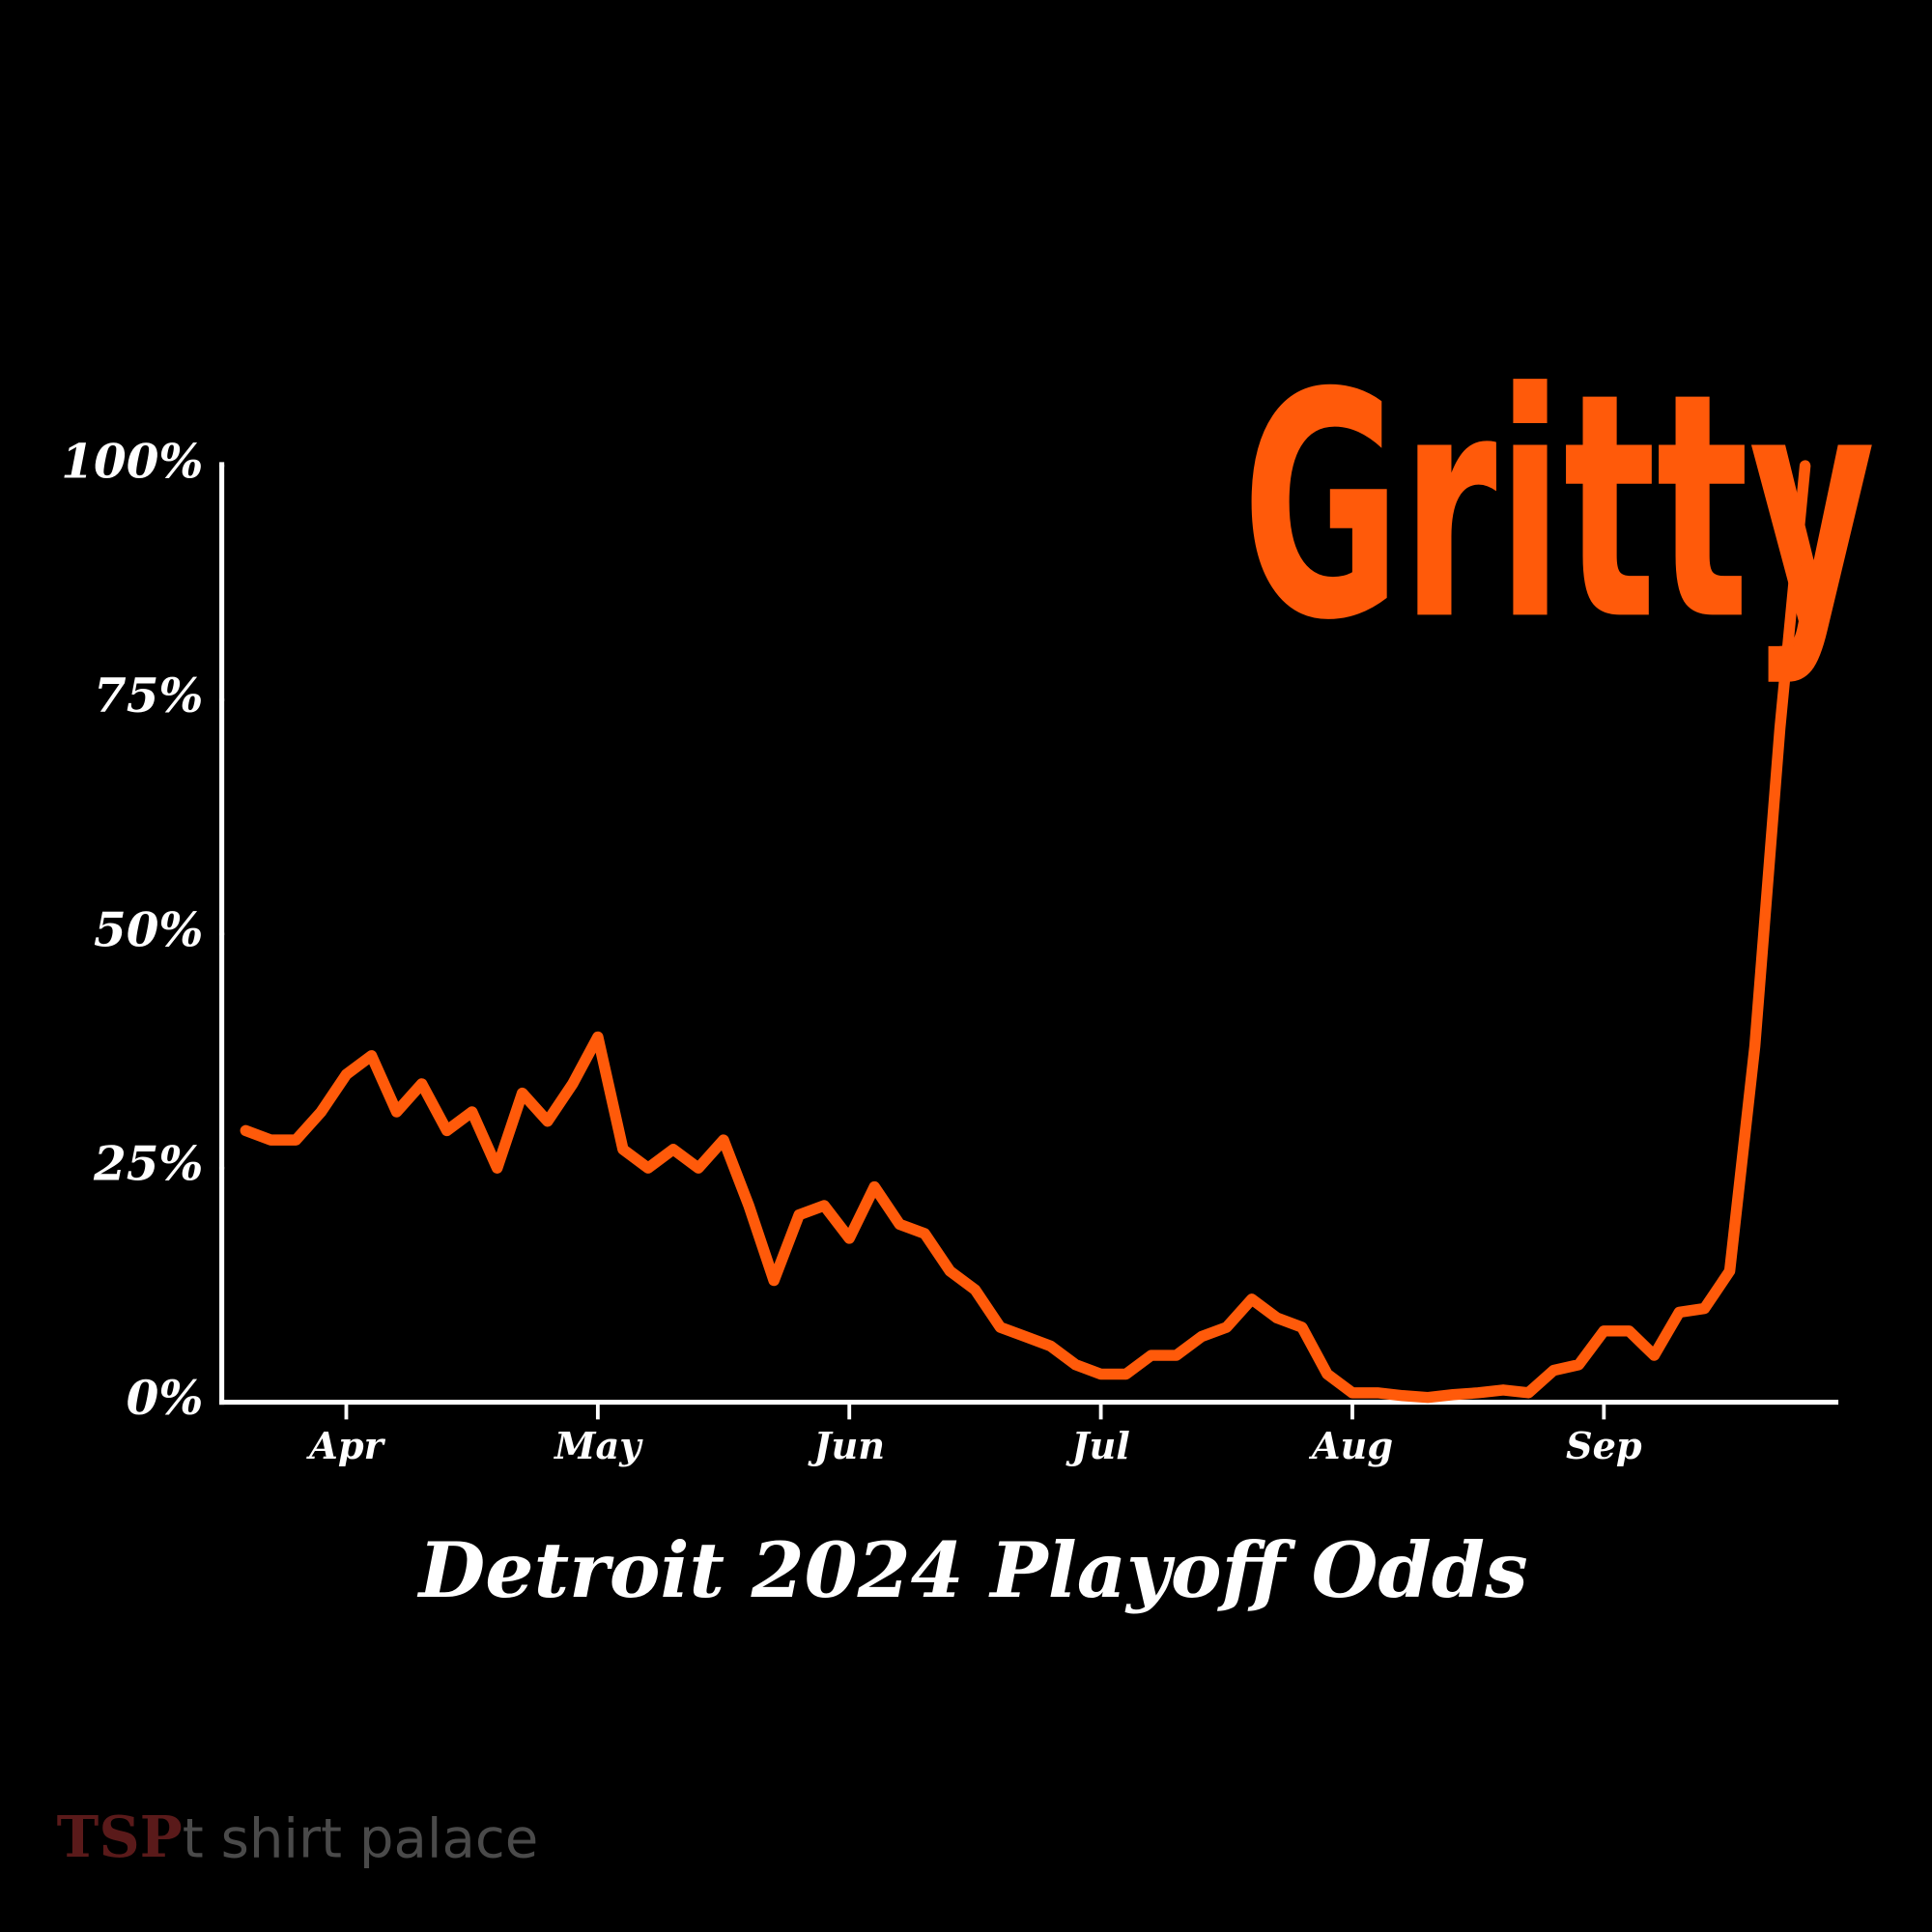 This screenshot has height=1932, width=1932. Describe the element at coordinates (120, 1837) in the screenshot. I see `watermark-logo: TSP` at that location.